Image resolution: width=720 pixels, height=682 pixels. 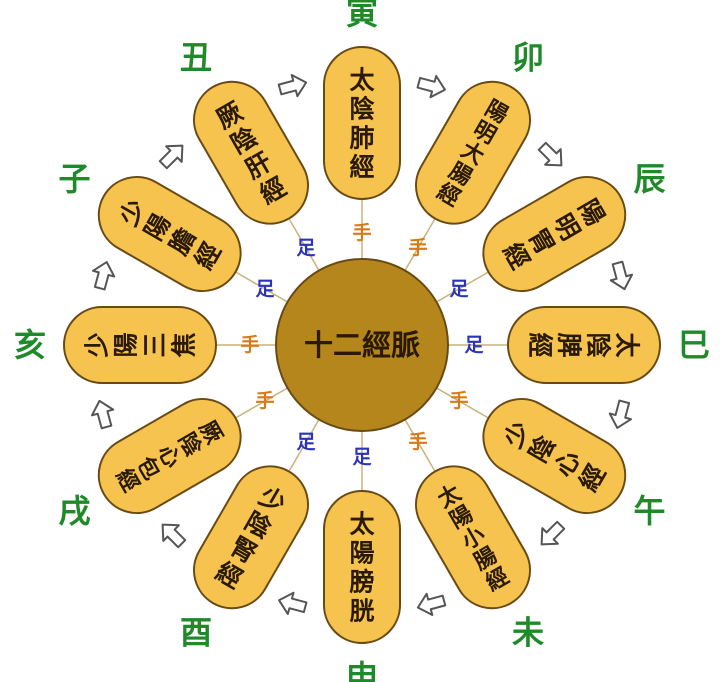 I want to click on meridian-petal: 陽明大腸經, so click(x=473, y=152).